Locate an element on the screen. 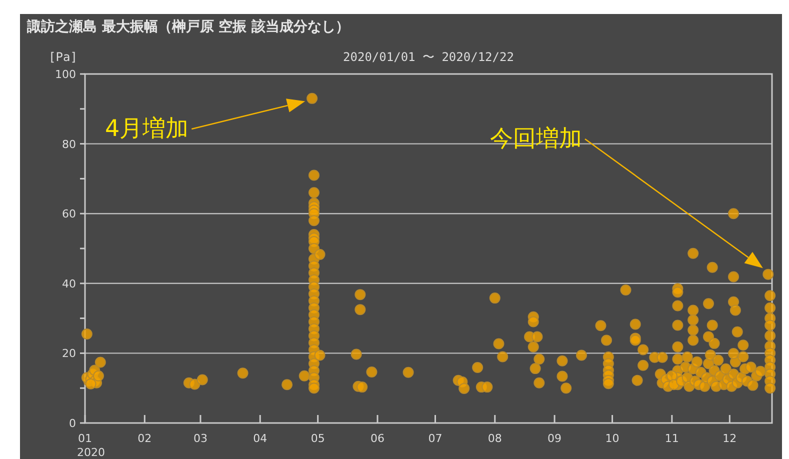  x-tick-label: 09 is located at coordinates (555, 438).